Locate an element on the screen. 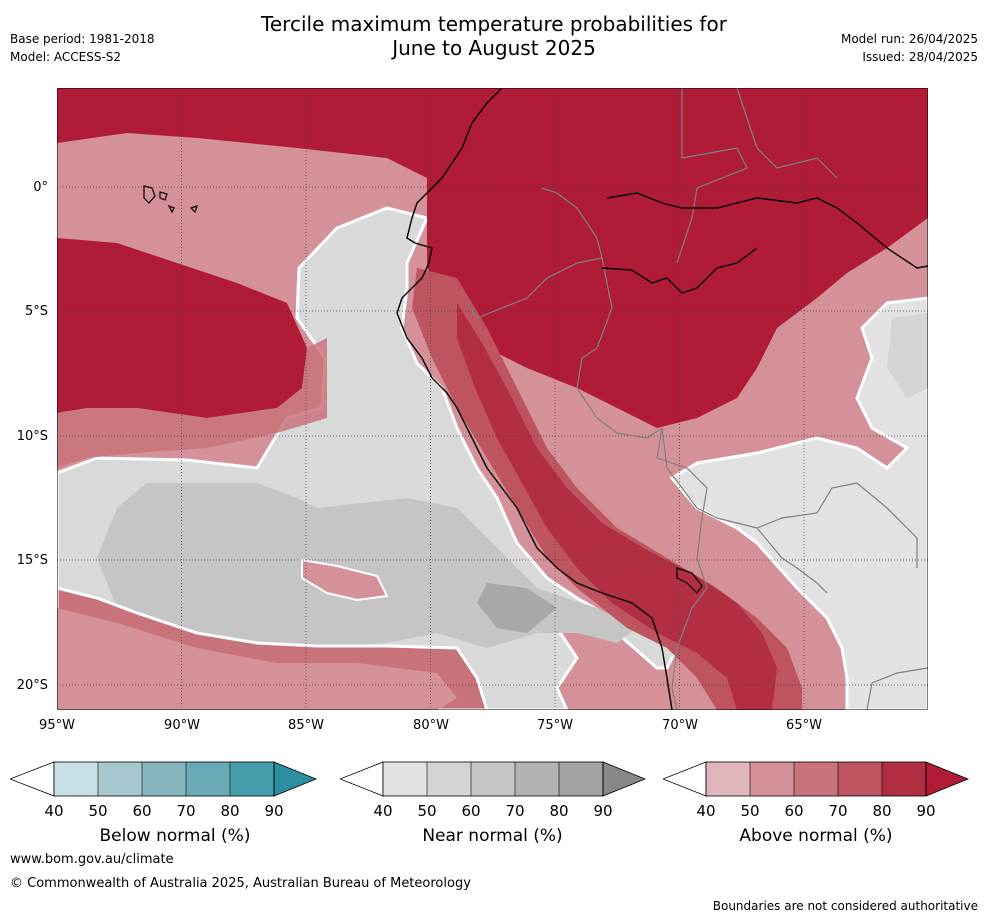 This screenshot has width=988, height=919. above-normal-west is located at coordinates (182, 328).